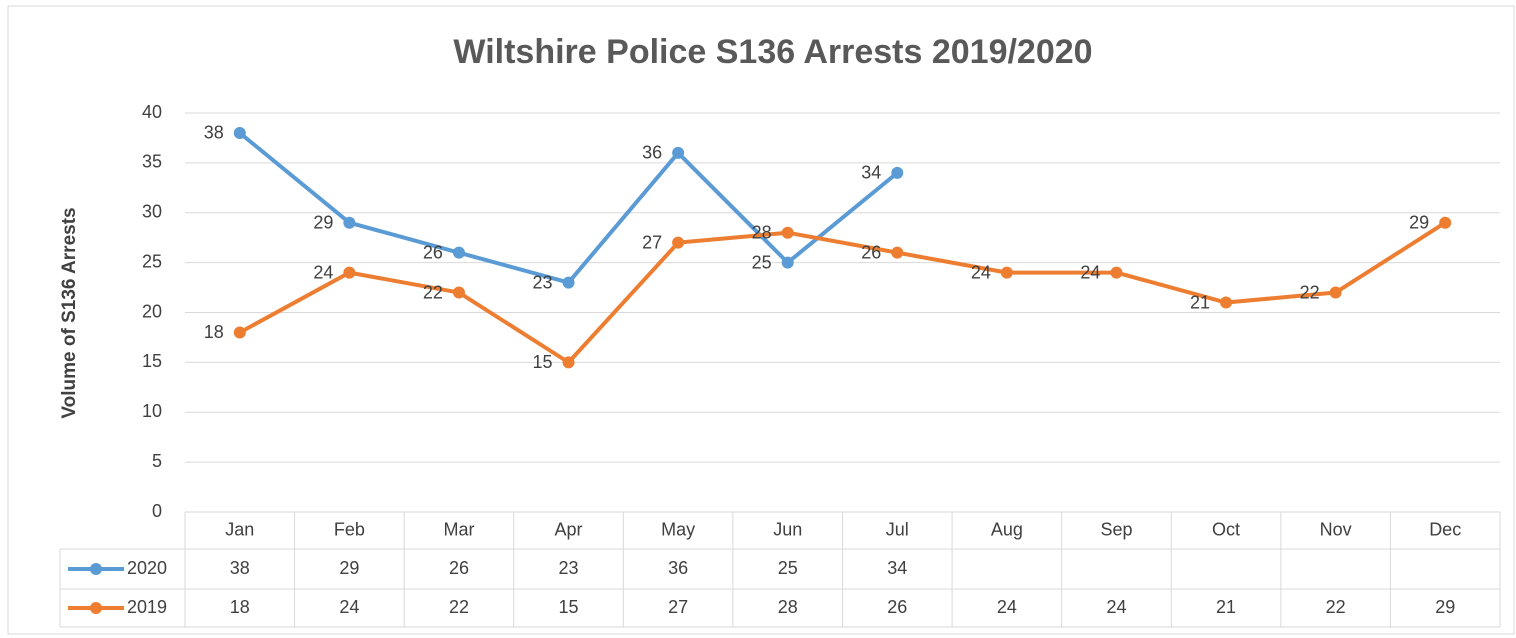  What do you see at coordinates (1200, 302) in the screenshot?
I see `data-label: 21` at bounding box center [1200, 302].